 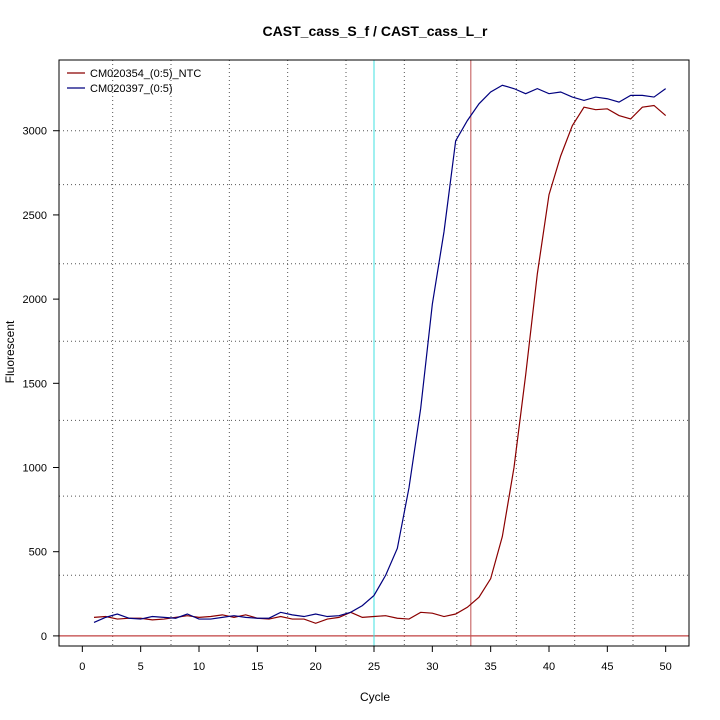 What do you see at coordinates (375, 31) in the screenshot?
I see `chart-title: CAST_cass_S_f / CAST_cass_L_r` at bounding box center [375, 31].